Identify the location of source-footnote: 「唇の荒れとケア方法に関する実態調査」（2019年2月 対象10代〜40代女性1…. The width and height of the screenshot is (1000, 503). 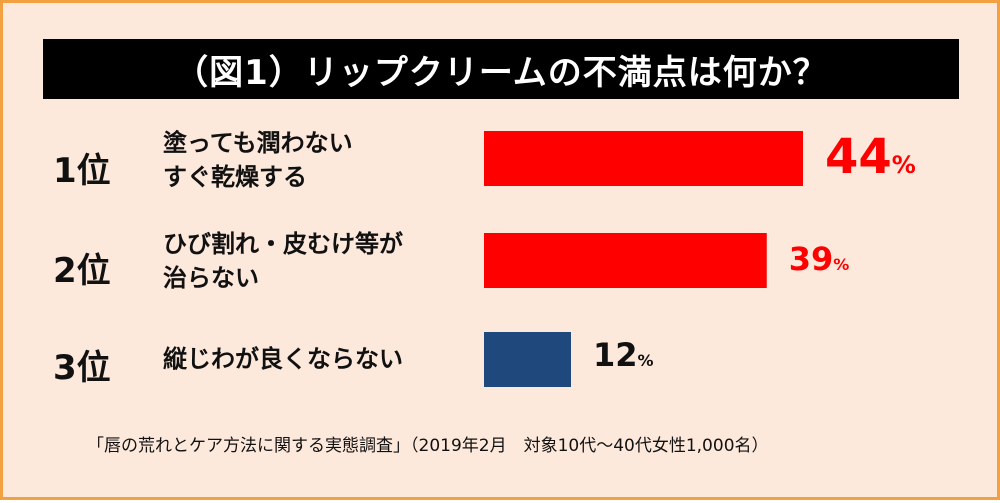
(428, 446).